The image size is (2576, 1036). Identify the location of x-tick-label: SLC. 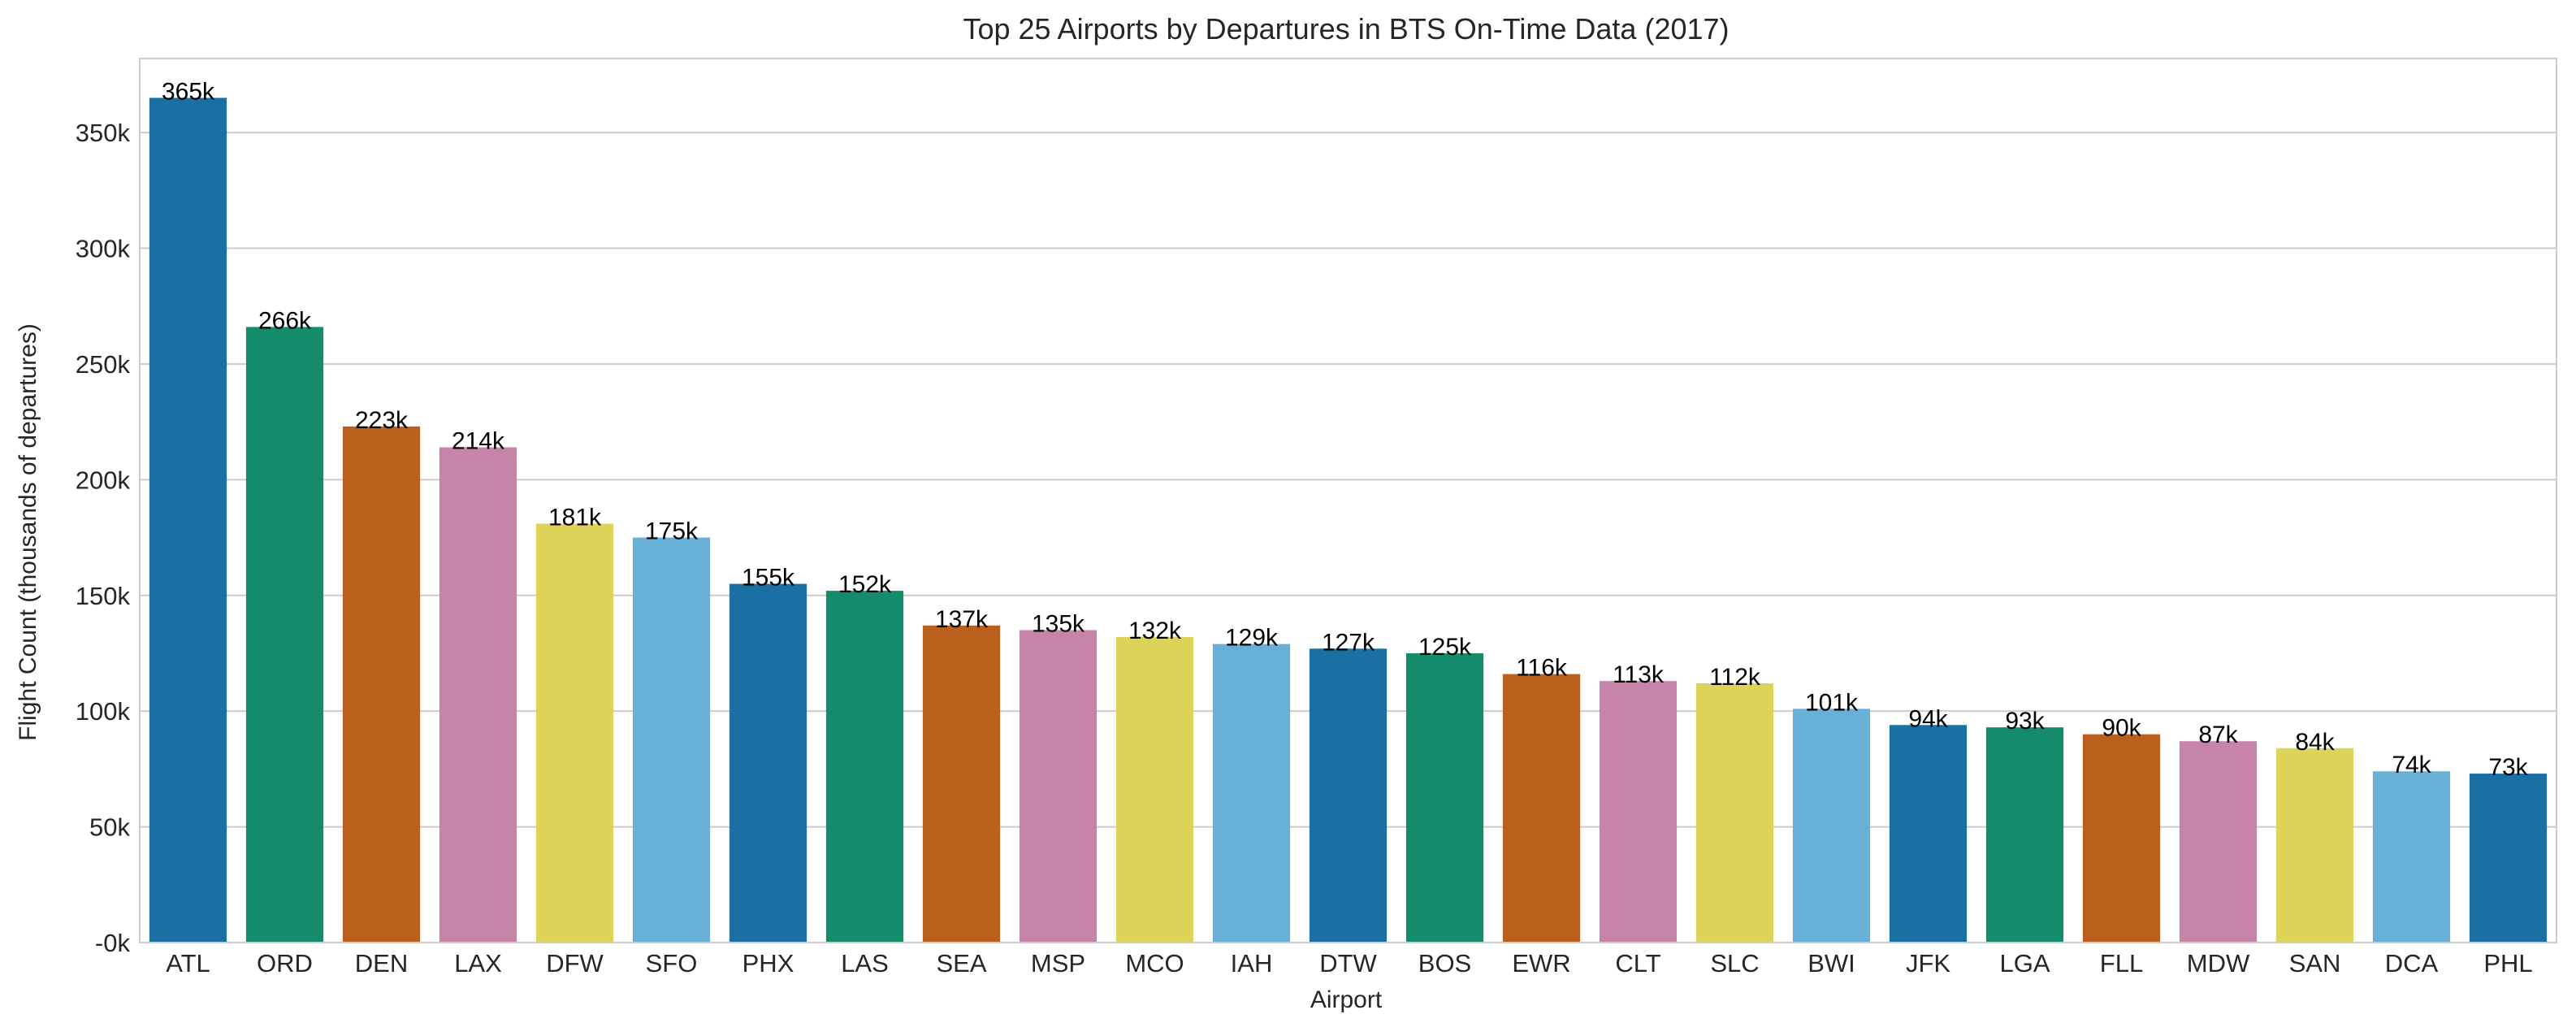
(1735, 963).